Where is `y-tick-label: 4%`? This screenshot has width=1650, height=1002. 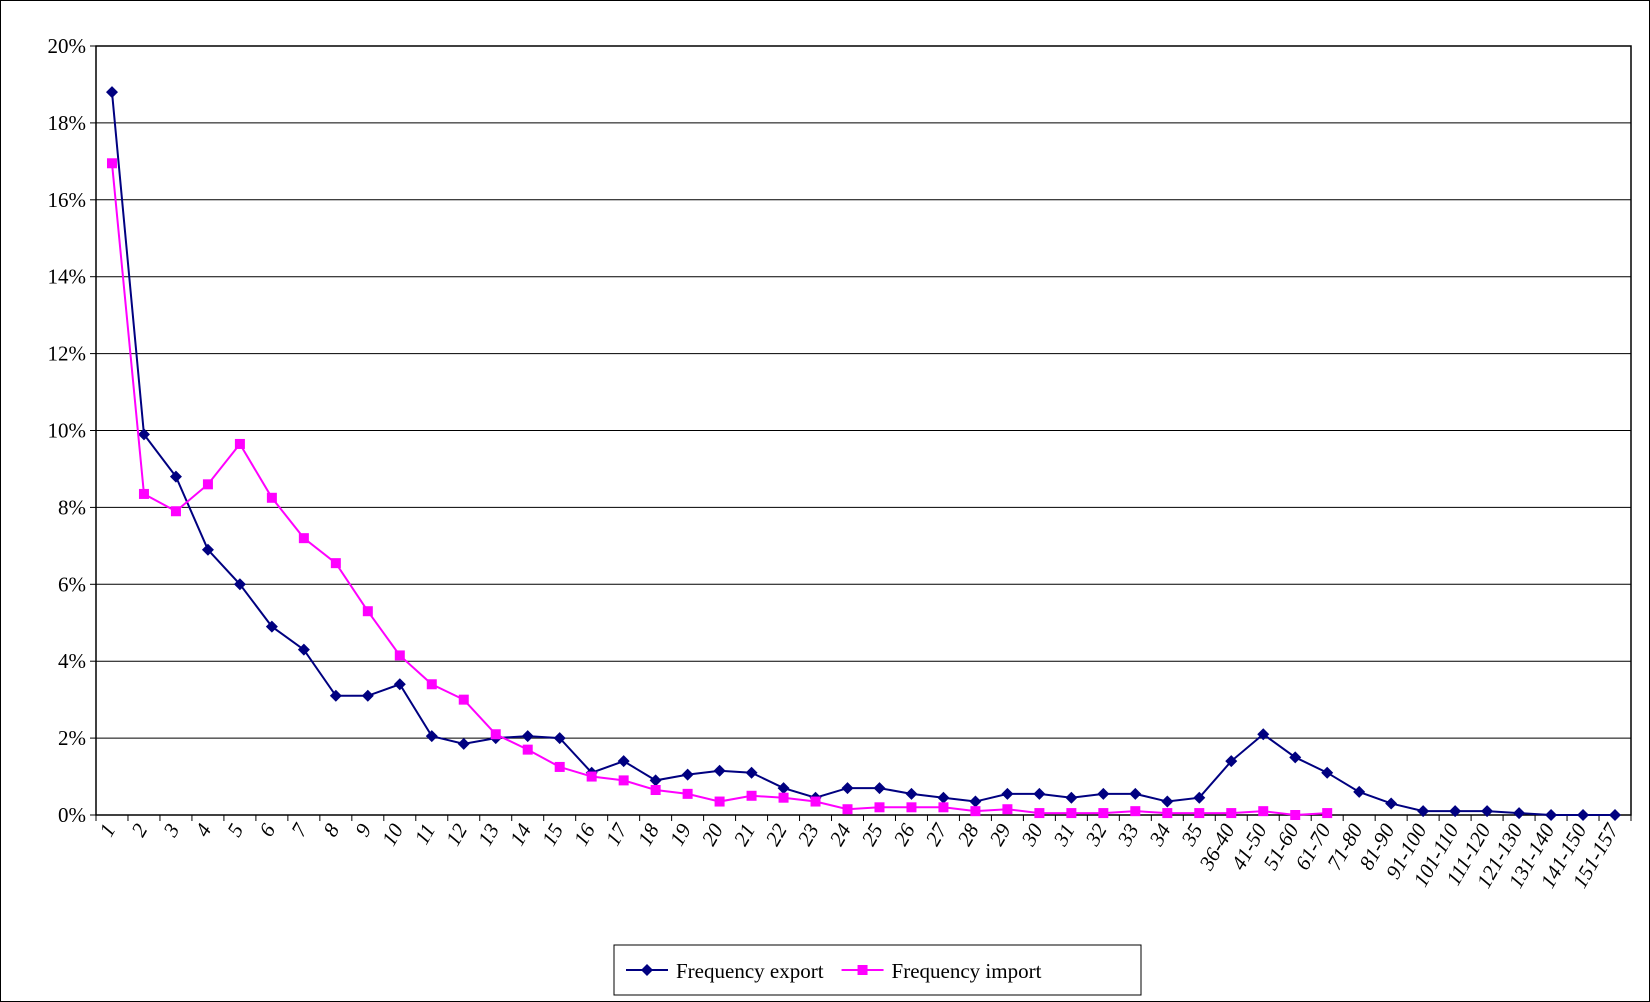 y-tick-label: 4% is located at coordinates (72, 661).